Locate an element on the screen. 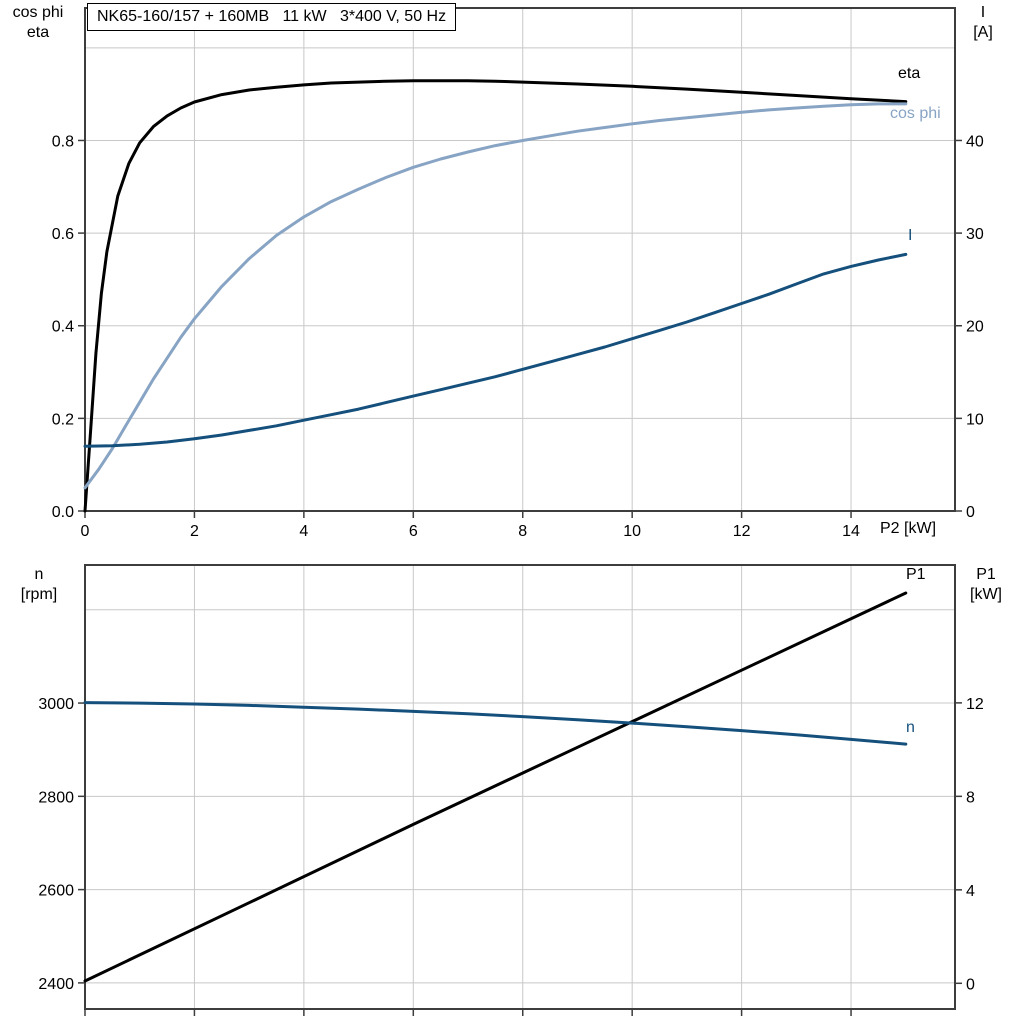 The height and width of the screenshot is (1024, 1024). left-tick-label: 0.6 is located at coordinates (63, 234).